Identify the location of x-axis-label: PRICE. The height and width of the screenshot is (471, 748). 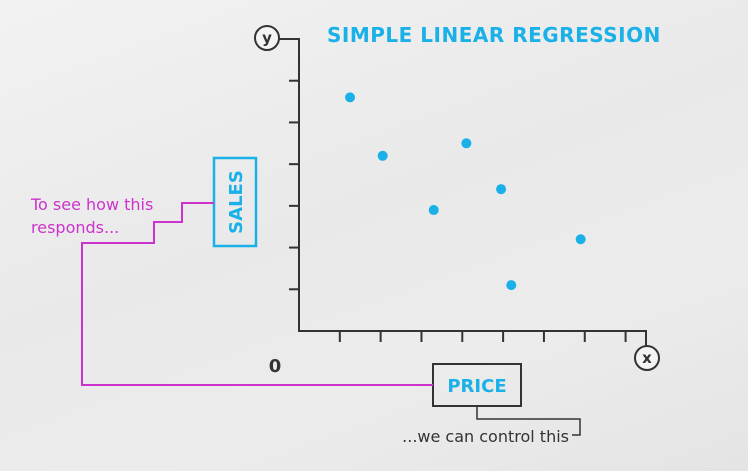
(476, 386).